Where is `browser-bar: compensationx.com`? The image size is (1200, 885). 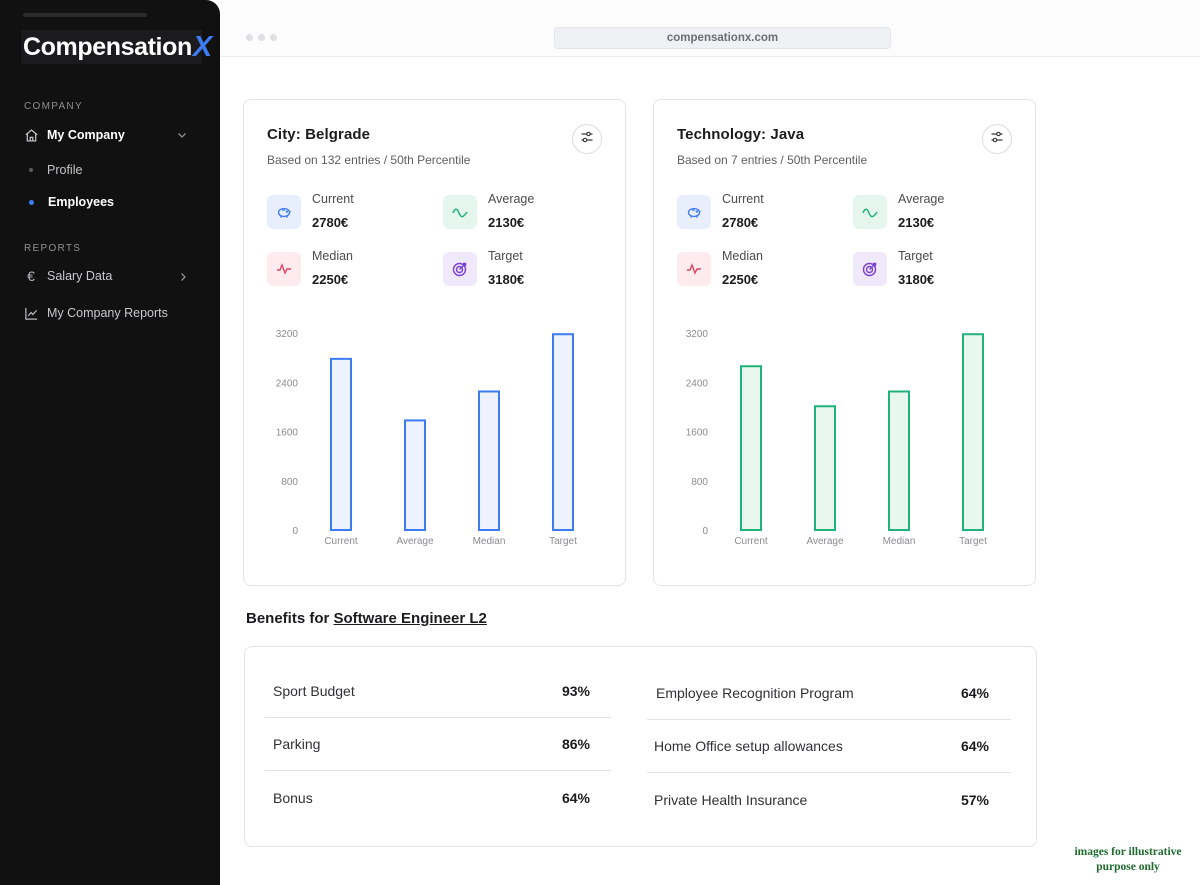 browser-bar: compensationx.com is located at coordinates (710, 28).